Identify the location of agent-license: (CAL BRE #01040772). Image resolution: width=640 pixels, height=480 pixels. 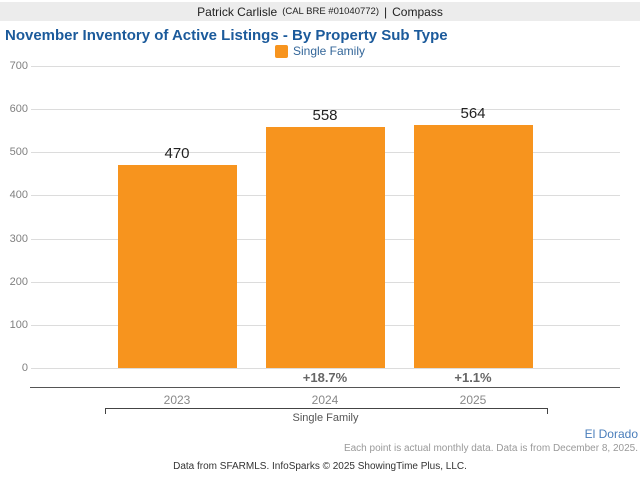
(331, 11).